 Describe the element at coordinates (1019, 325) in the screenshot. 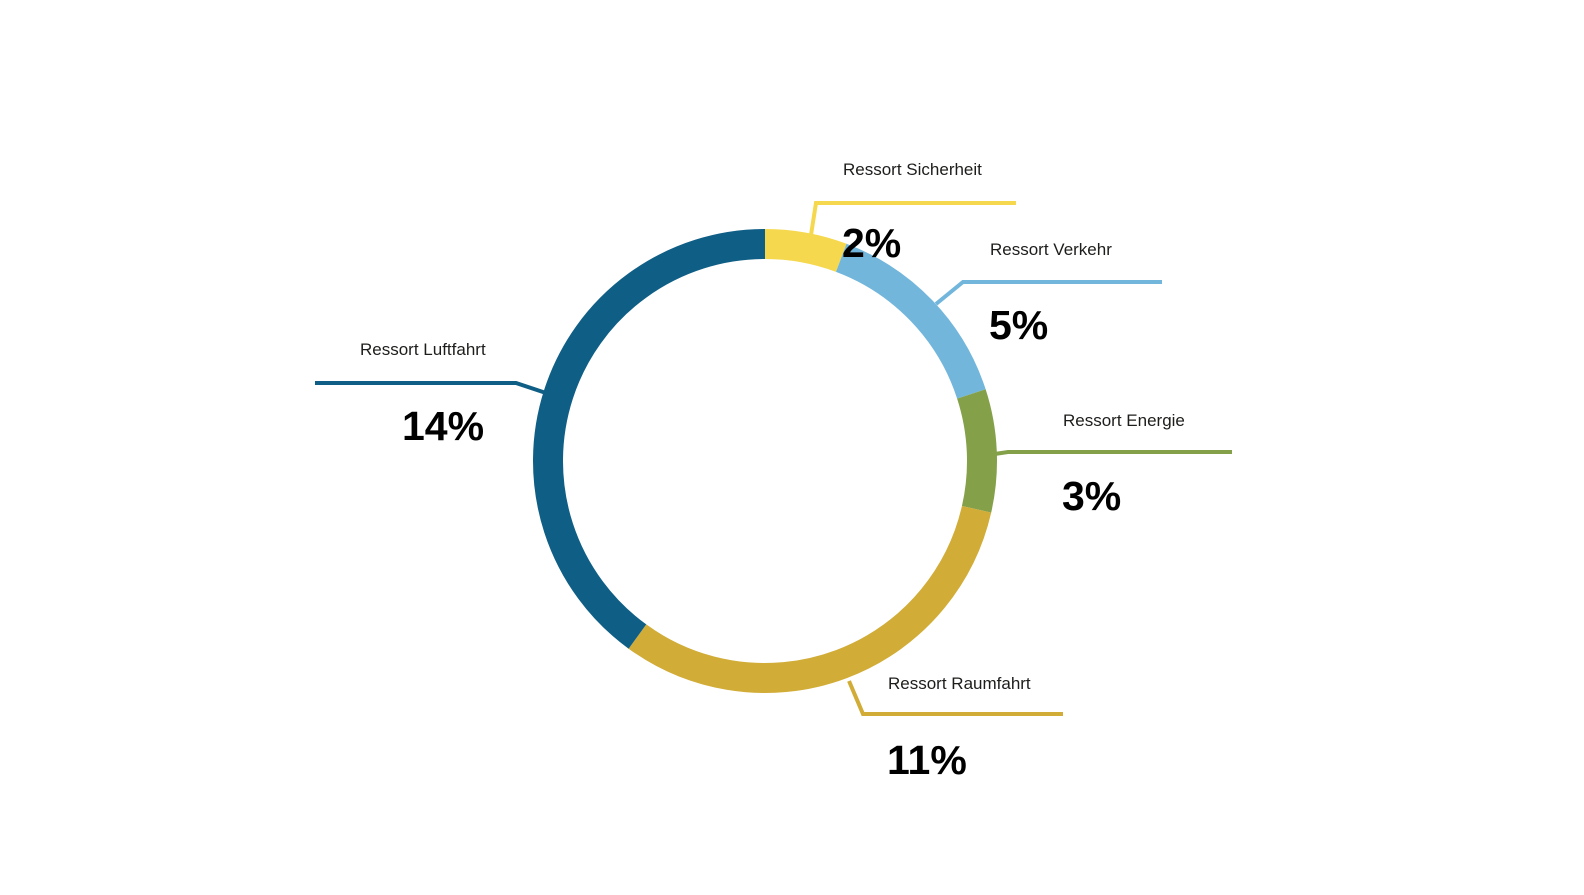

I see `callout-value-verkehr: 5%` at that location.